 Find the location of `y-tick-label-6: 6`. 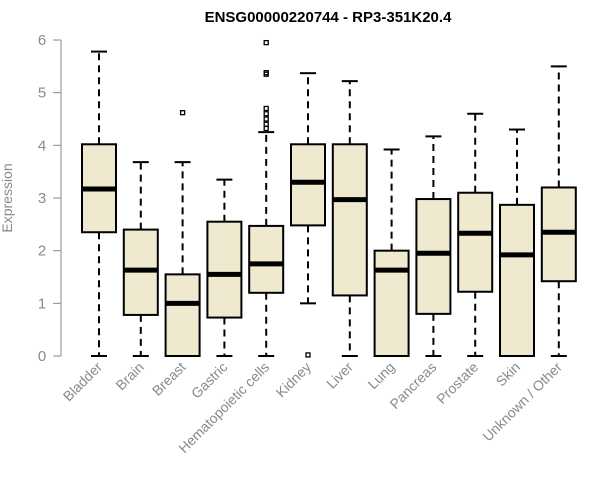

y-tick-label-6: 6 is located at coordinates (42, 40).